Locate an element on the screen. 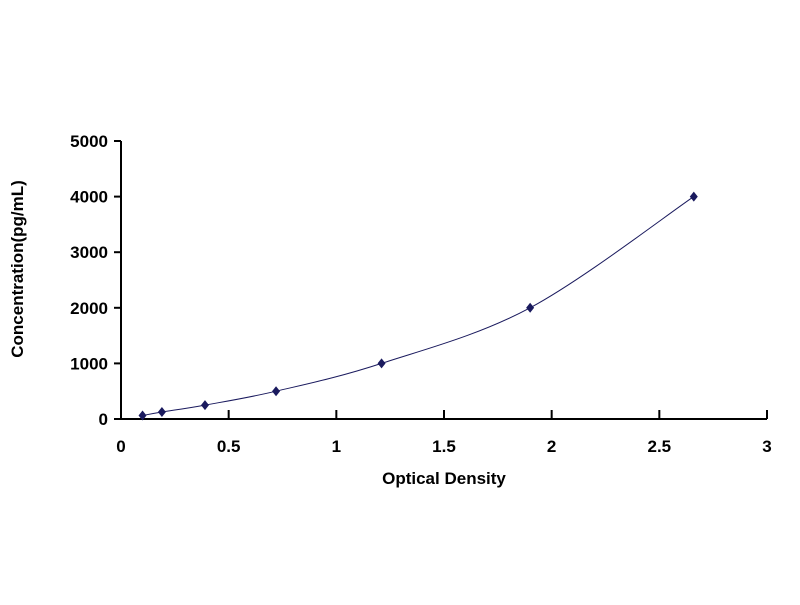  y-tick-label: 4000 is located at coordinates (89, 197).